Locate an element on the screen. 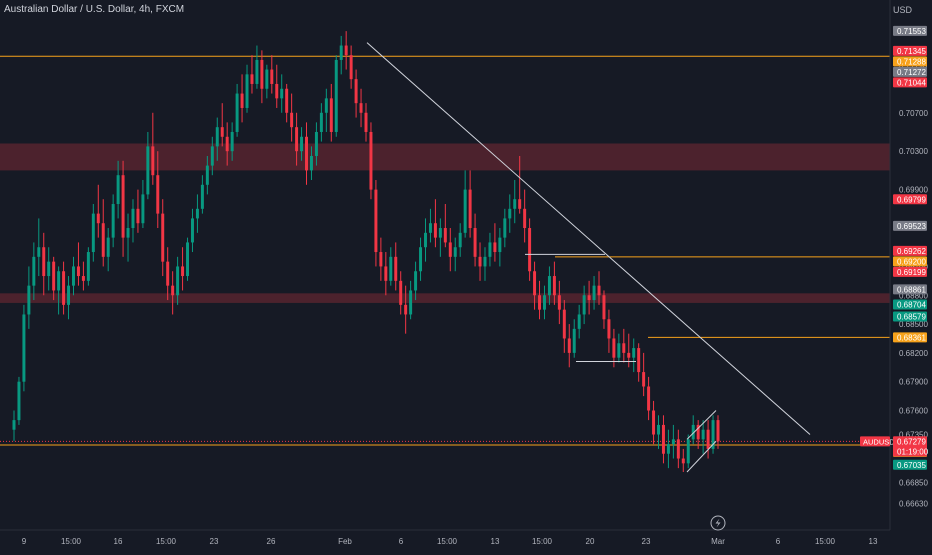 This screenshot has width=932, height=555. svg-text: 0.69200 is located at coordinates (911, 261).